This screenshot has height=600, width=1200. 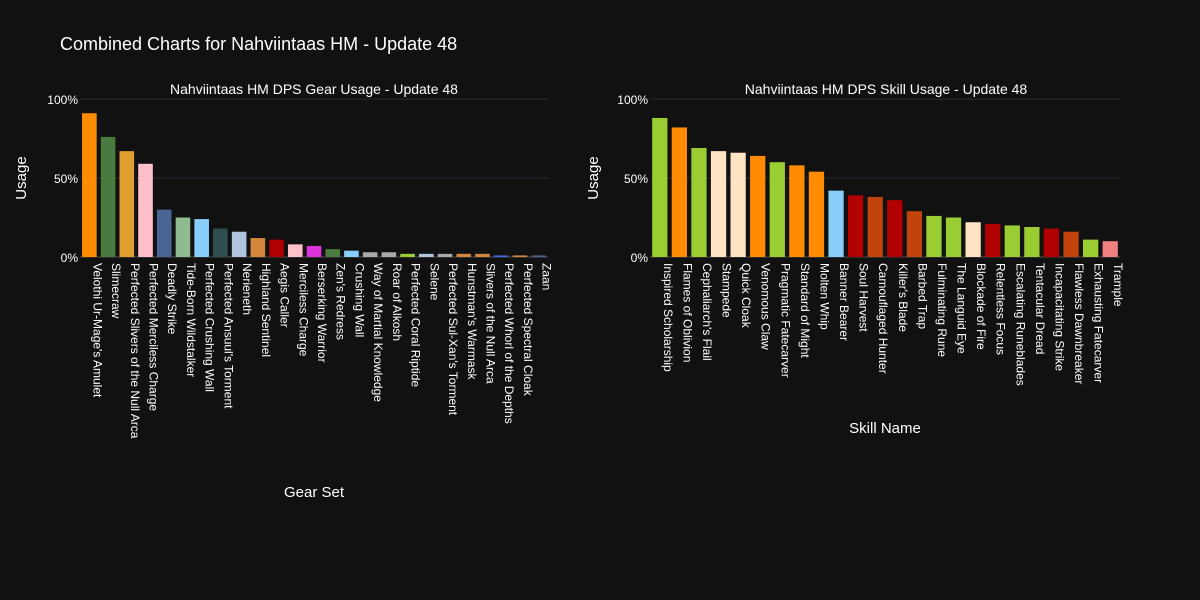 What do you see at coordinates (247, 289) in the screenshot?
I see `x-tick-label: Nerieneth` at bounding box center [247, 289].